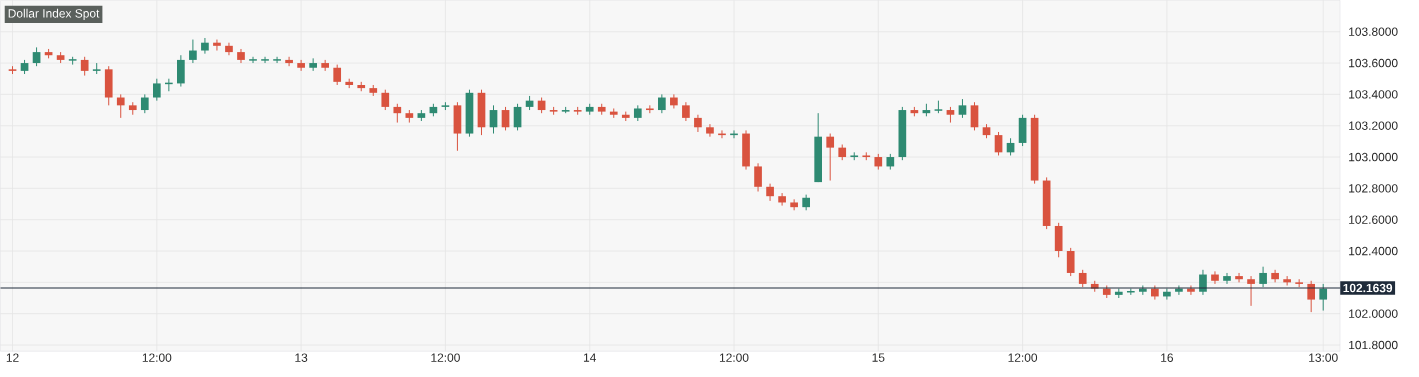 This screenshot has width=1419, height=377. I want to click on y-tick-label: 102.8000, so click(1373, 188).